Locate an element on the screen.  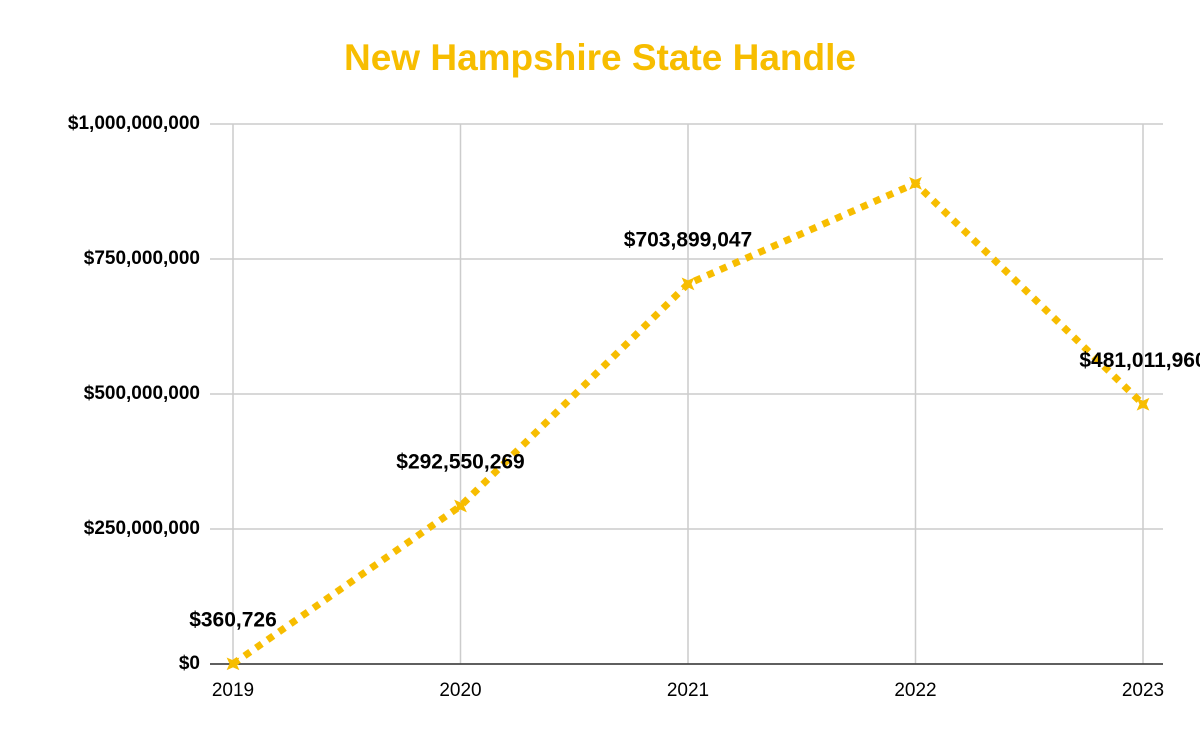
data-label: $360,726 is located at coordinates (233, 619).